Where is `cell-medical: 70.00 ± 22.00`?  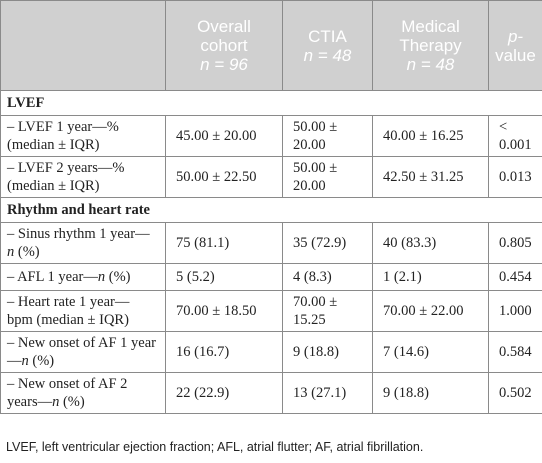
cell-medical: 70.00 ± 22.00 is located at coordinates (430, 311).